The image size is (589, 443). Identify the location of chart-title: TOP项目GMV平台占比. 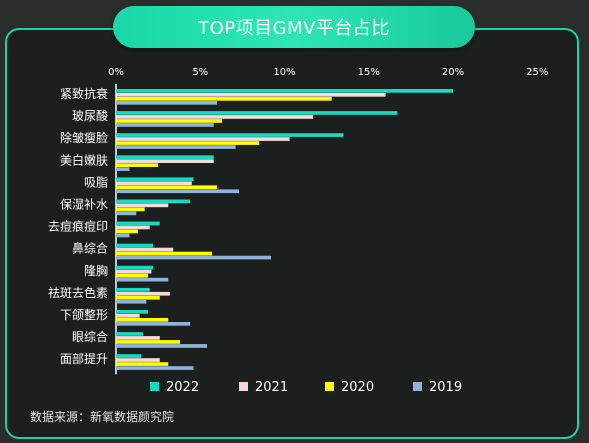
(294, 27).